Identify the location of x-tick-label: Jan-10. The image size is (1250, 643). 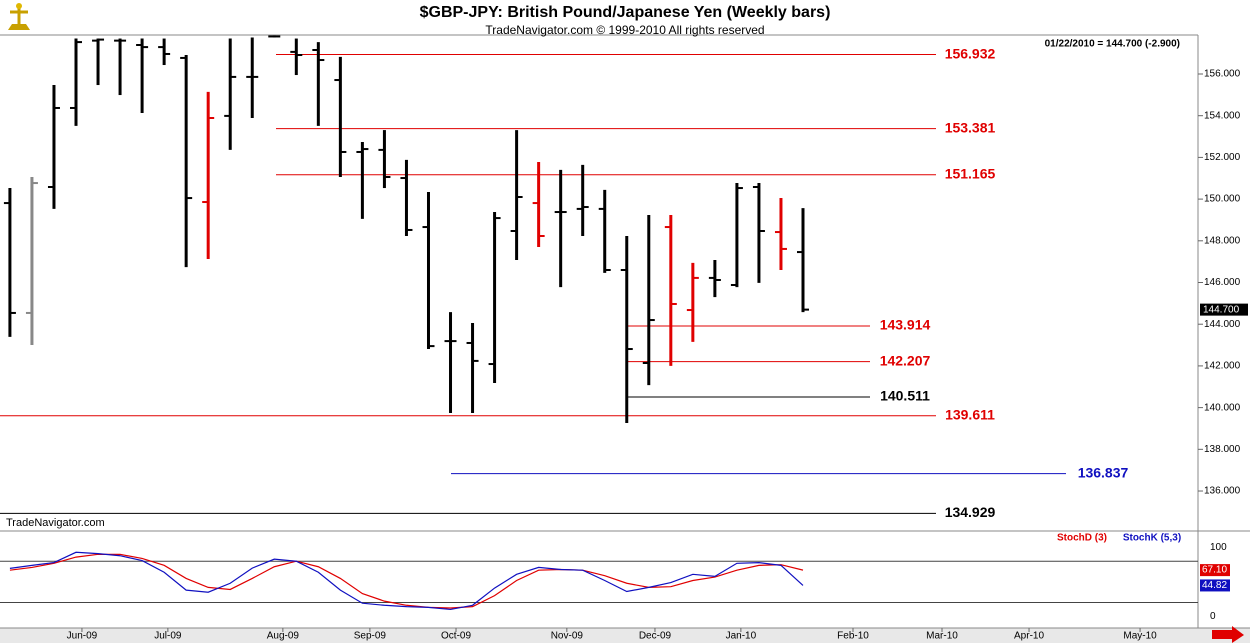
(741, 636).